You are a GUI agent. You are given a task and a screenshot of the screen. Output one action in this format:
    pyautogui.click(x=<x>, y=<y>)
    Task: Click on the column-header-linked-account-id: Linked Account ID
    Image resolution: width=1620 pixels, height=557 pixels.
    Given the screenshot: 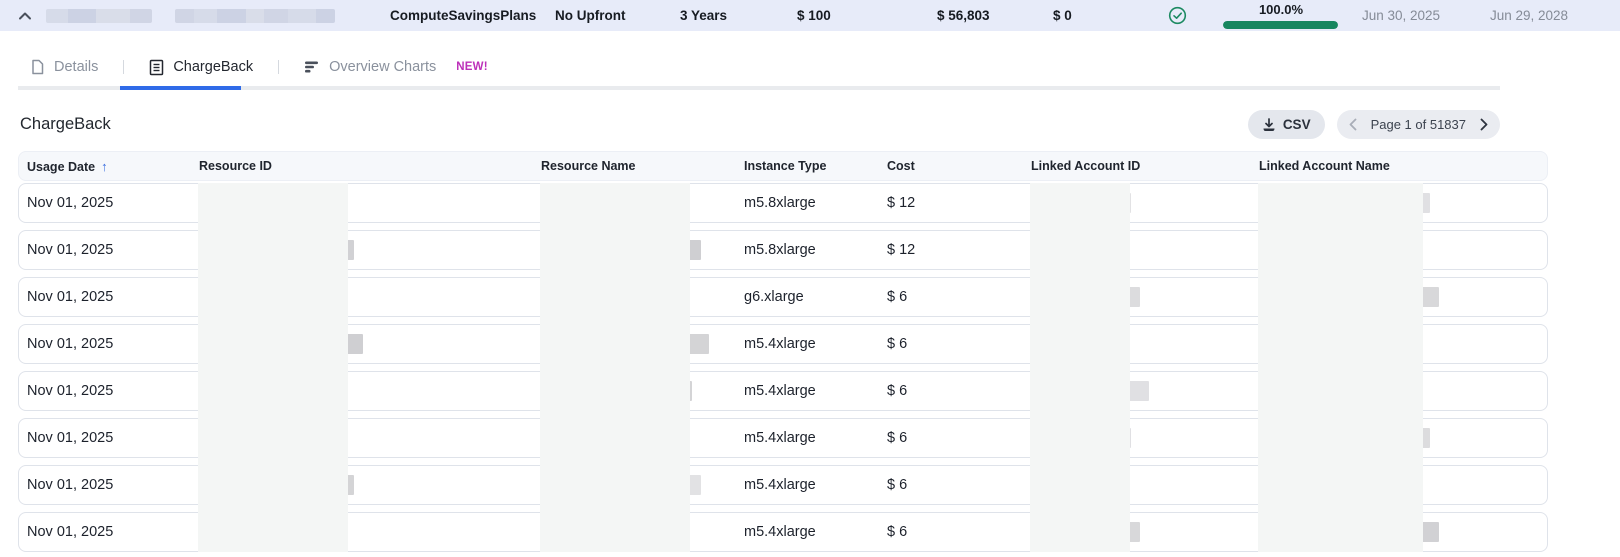 What is the action you would take?
    pyautogui.click(x=1086, y=166)
    